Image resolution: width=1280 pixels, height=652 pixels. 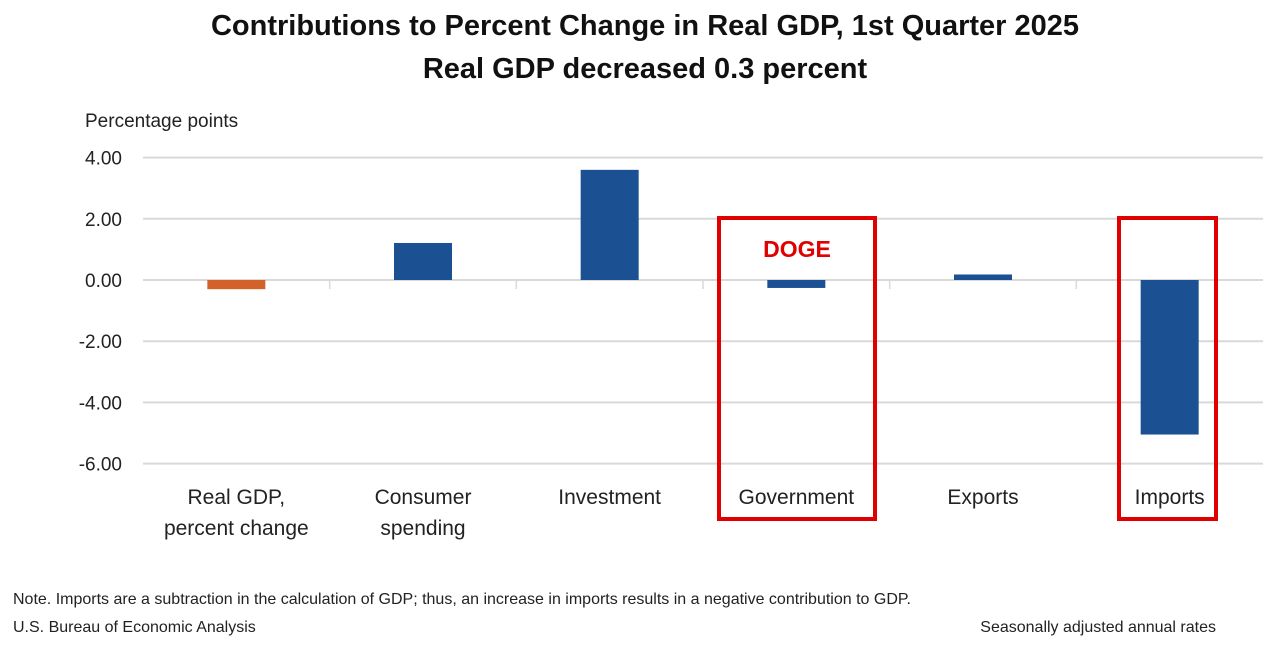 What do you see at coordinates (1098, 627) in the screenshot?
I see `rates-label: Seasonally adjusted annual rates` at bounding box center [1098, 627].